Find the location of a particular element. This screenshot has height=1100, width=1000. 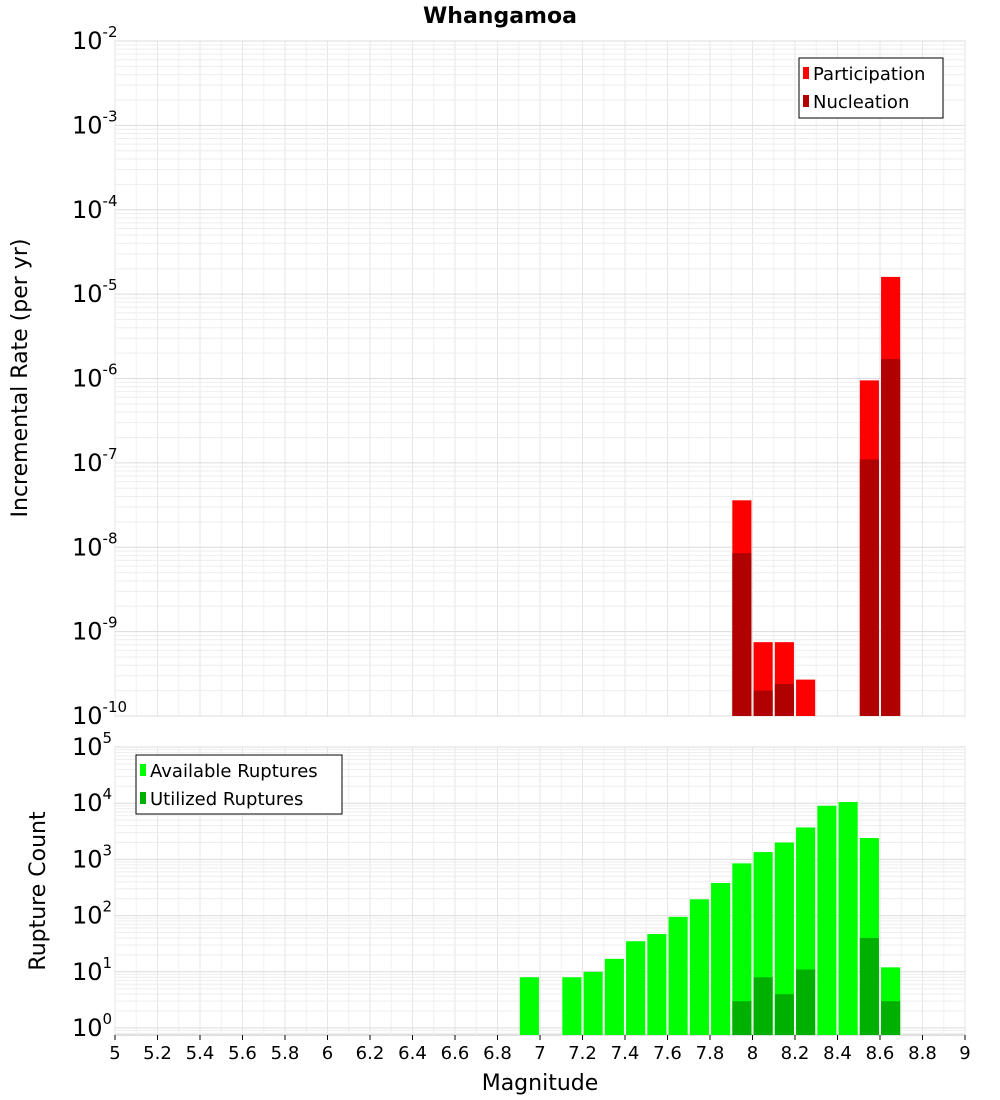

y-tick-label: 10⁻³ is located at coordinates (95, 123).